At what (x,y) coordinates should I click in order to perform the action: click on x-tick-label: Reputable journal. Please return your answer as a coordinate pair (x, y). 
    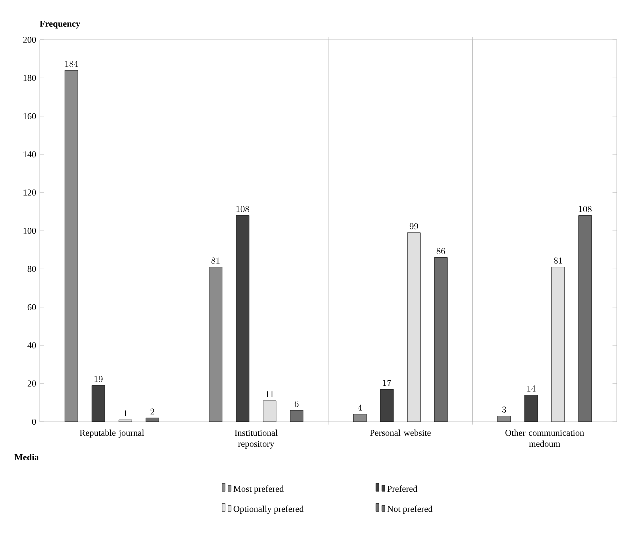
    Looking at the image, I should click on (112, 434).